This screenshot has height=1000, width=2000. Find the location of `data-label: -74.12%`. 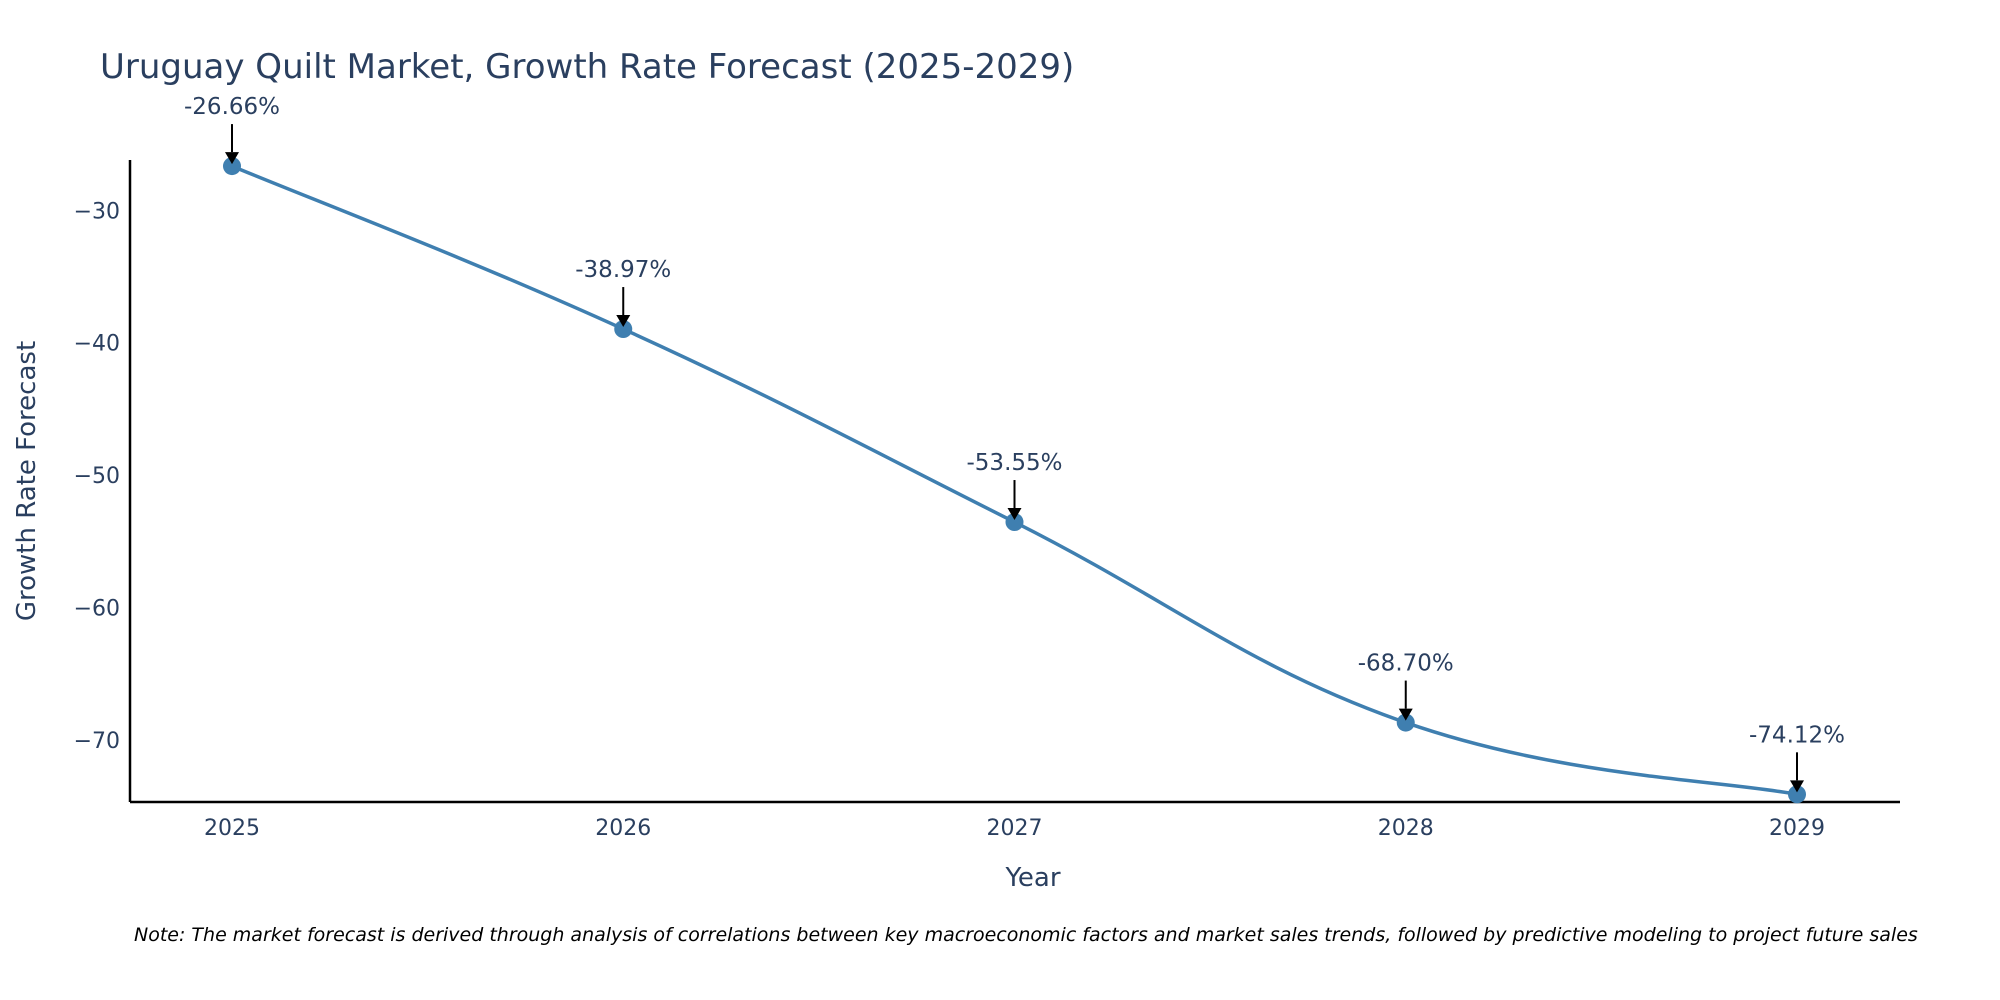

data-label: -74.12% is located at coordinates (1797, 735).